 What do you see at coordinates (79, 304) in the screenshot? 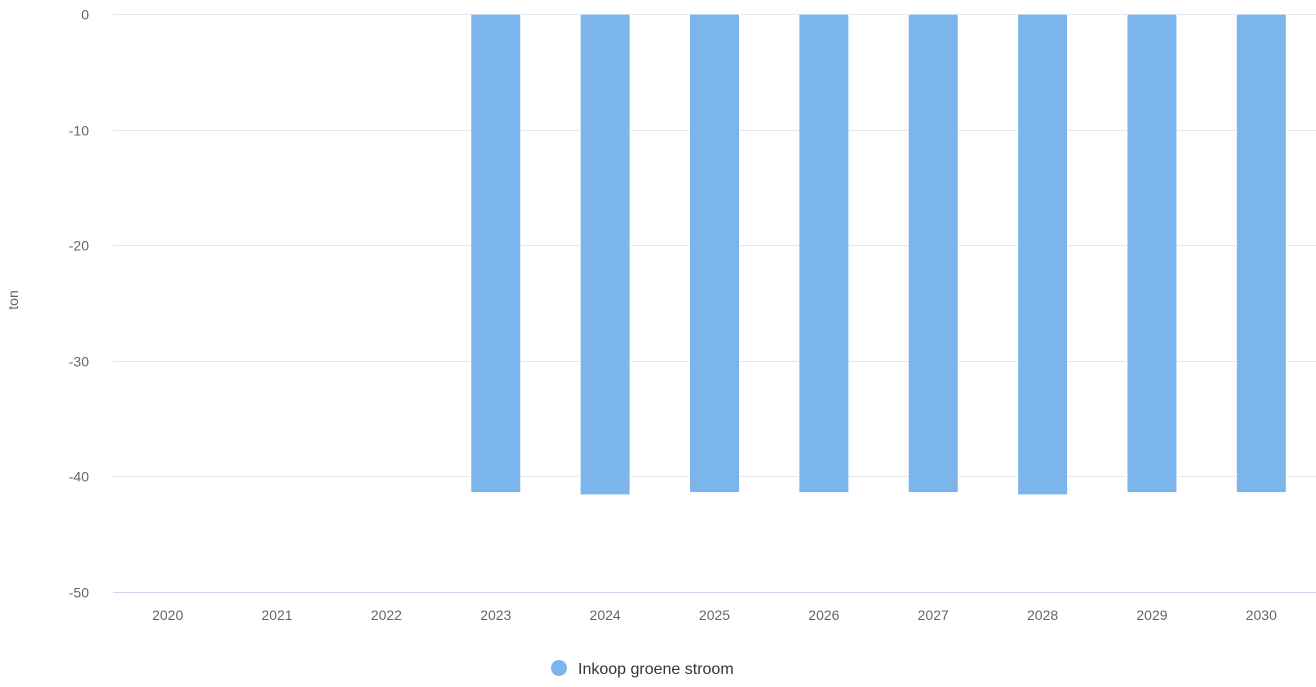
I see `y-axis-ticks: 0 -10 -20 -30 -40 -50` at bounding box center [79, 304].